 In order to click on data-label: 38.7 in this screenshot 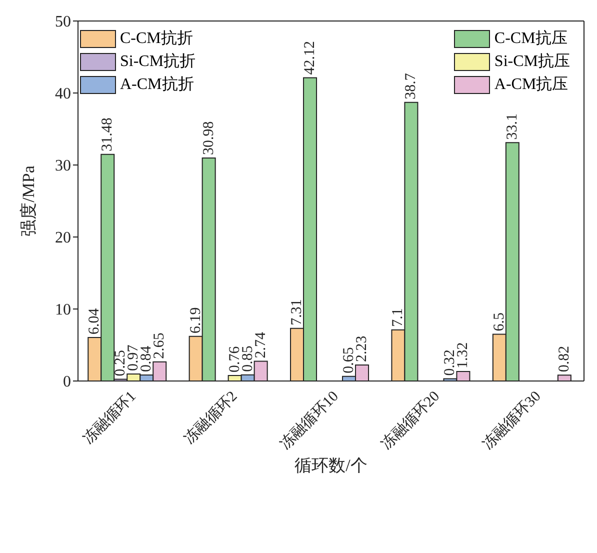, I will do `click(411, 86)`.